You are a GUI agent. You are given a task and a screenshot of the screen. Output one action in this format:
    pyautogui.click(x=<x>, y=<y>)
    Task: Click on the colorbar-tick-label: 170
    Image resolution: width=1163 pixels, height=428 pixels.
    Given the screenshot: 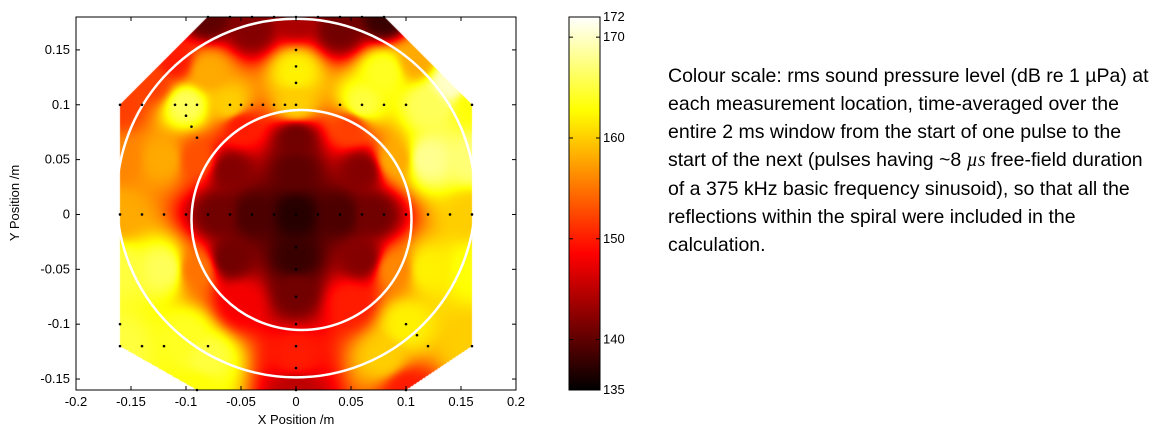 What is the action you would take?
    pyautogui.click(x=614, y=36)
    